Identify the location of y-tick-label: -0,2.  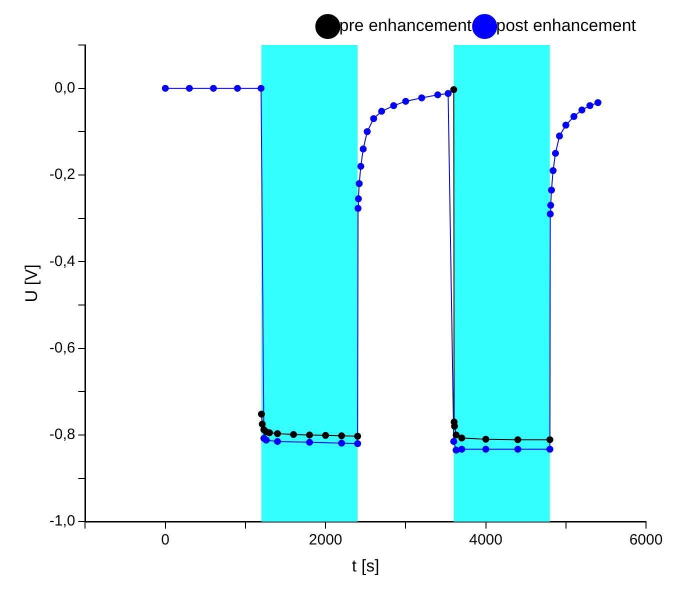
(62, 175).